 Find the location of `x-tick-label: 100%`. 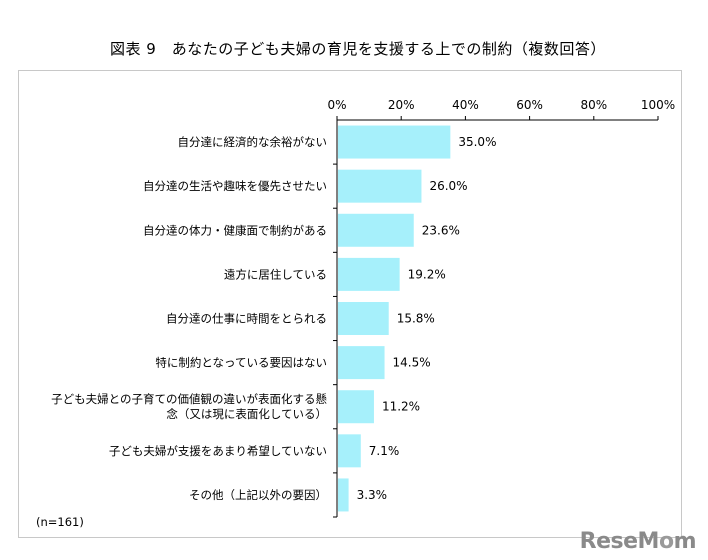

x-tick-label: 100% is located at coordinates (658, 105).